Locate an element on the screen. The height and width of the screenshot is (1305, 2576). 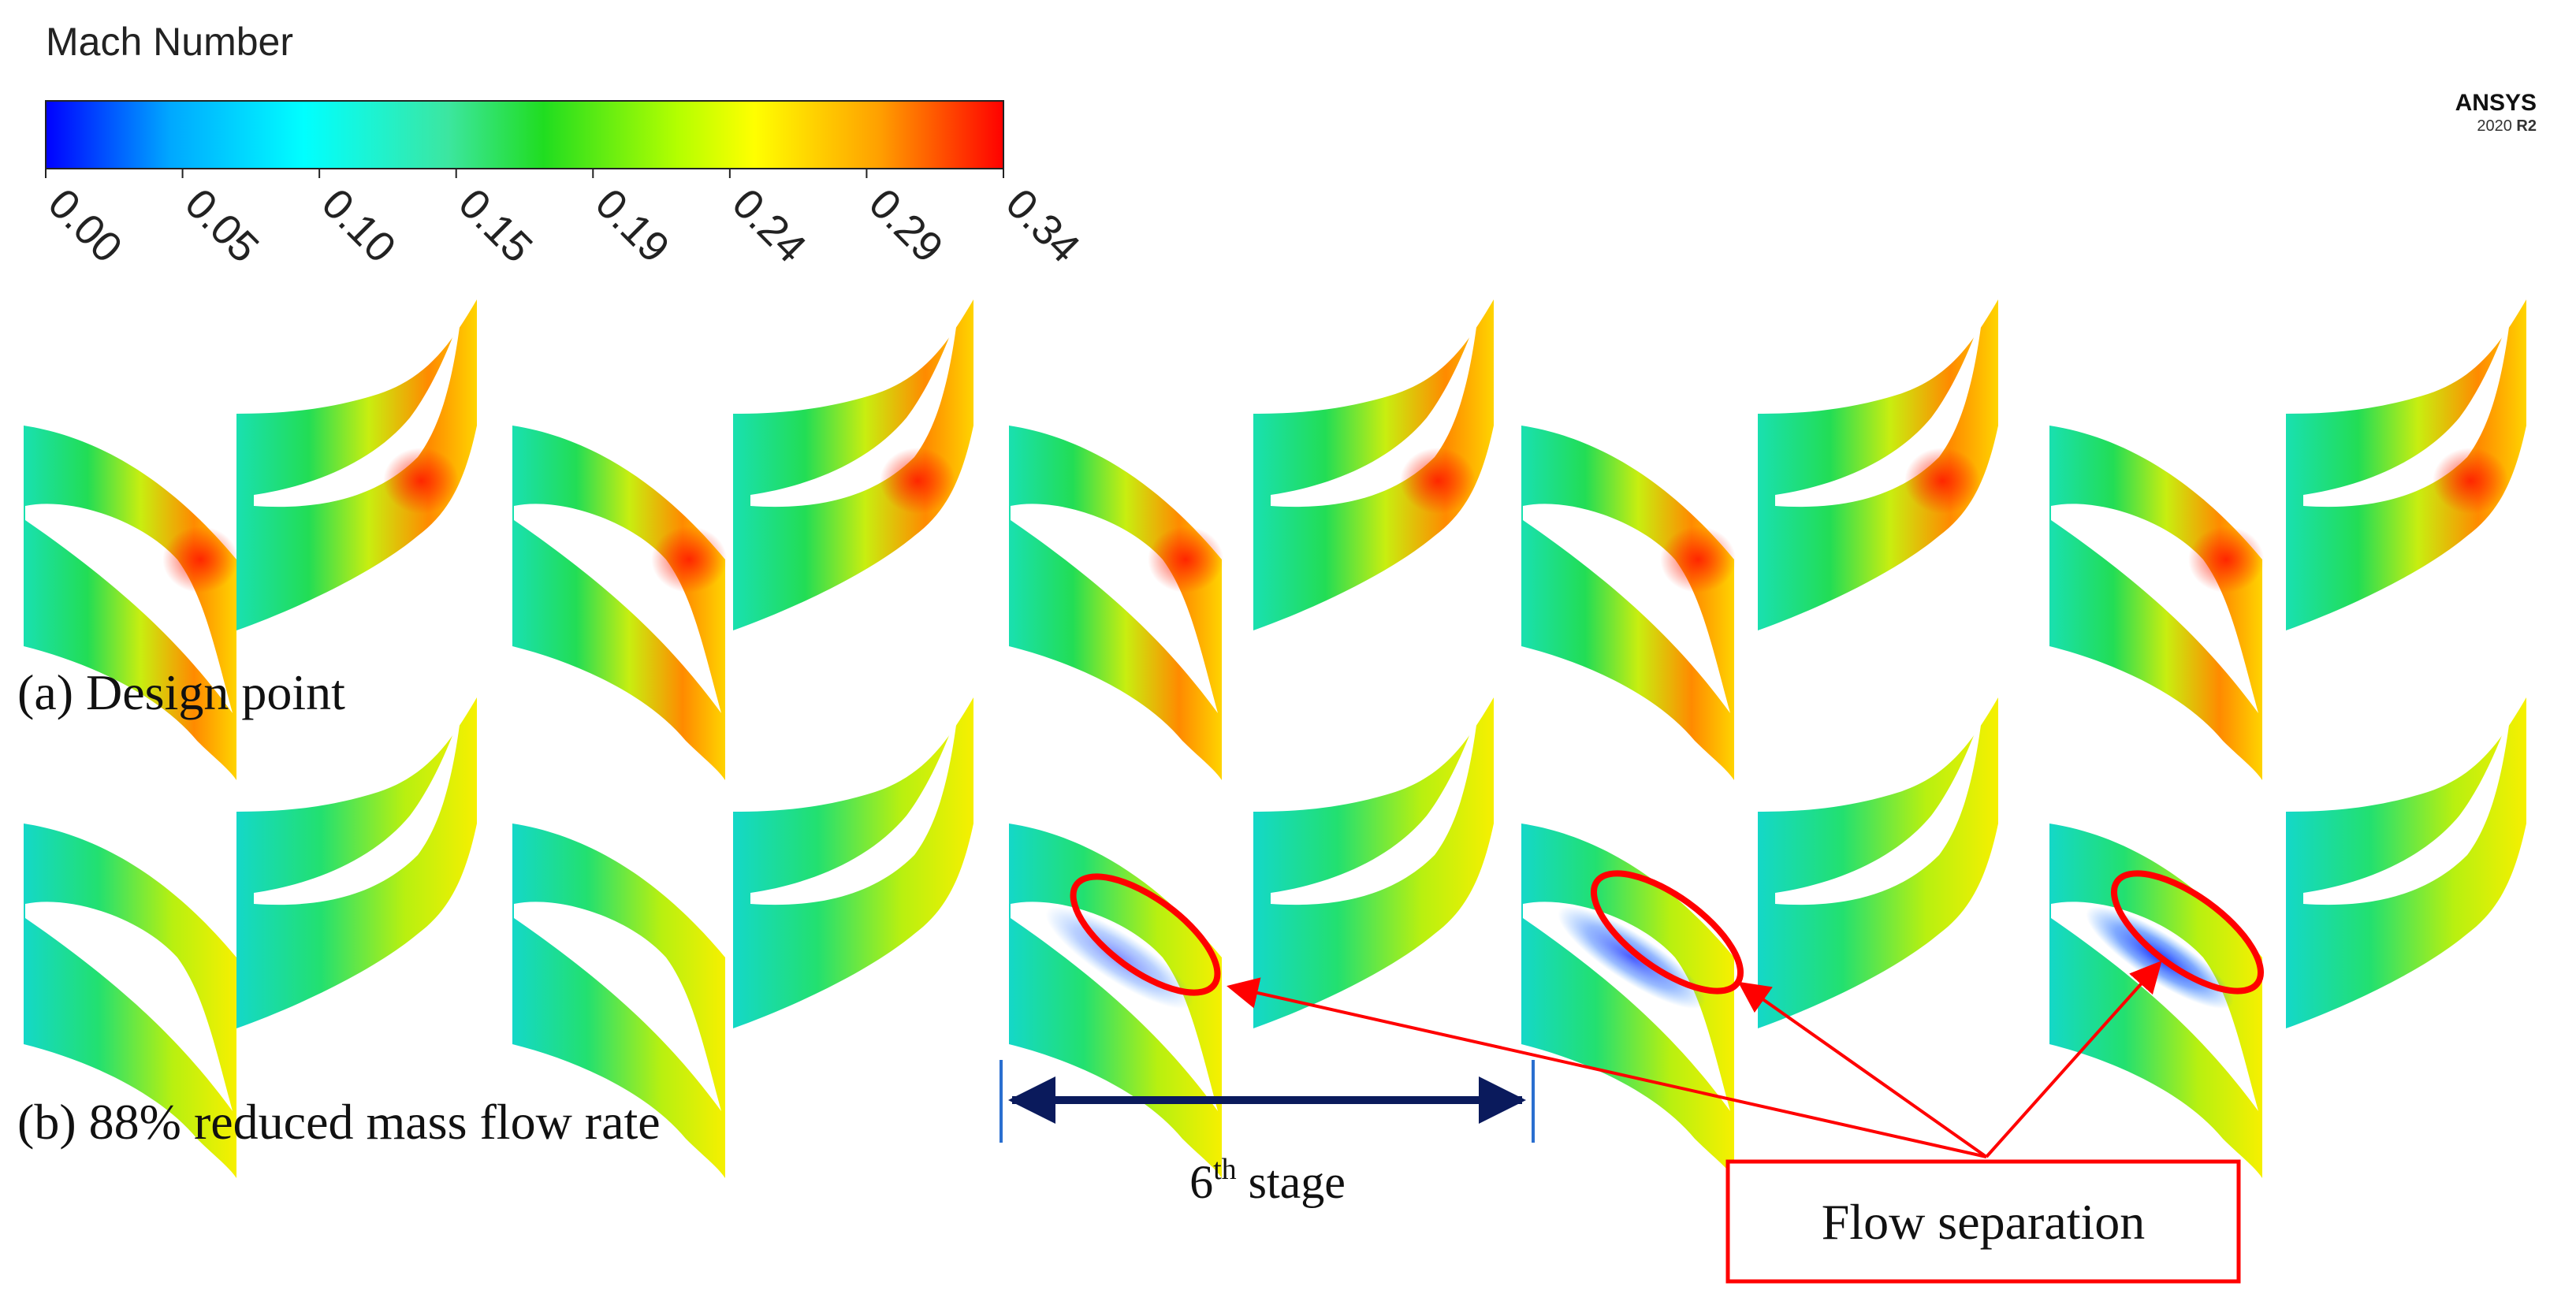
callout-frame is located at coordinates (1983, 1221).